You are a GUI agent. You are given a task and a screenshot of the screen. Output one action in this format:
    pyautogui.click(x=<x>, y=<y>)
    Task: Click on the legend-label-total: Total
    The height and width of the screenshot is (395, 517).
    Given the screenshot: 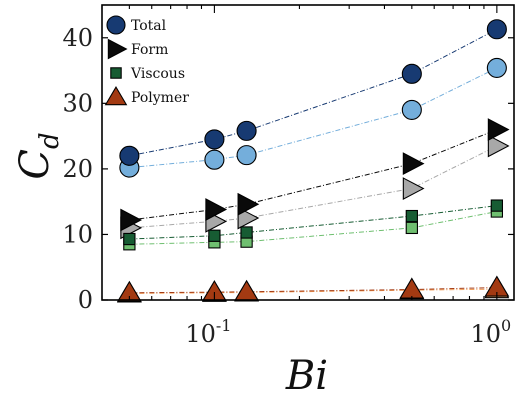 What is the action you would take?
    pyautogui.click(x=149, y=26)
    